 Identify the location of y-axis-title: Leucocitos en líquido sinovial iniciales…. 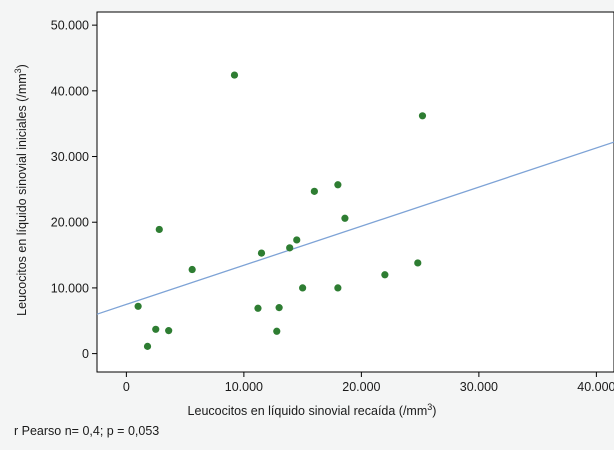
(21, 190).